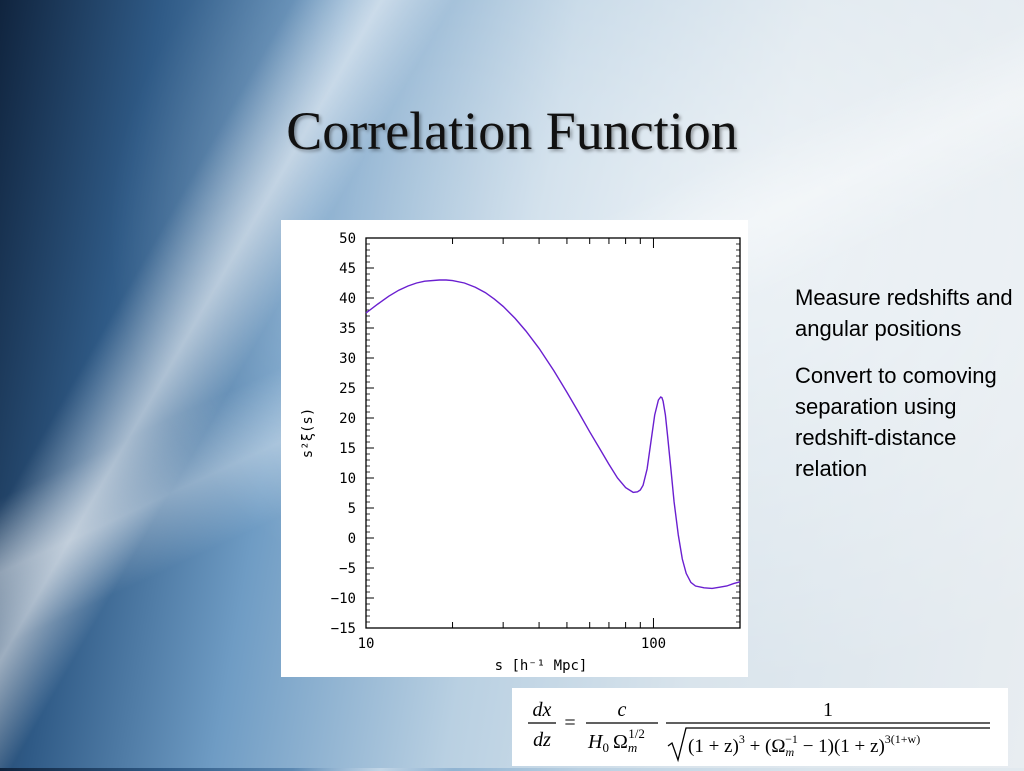 Image resolution: width=1024 pixels, height=771 pixels. Describe the element at coordinates (622, 710) in the screenshot. I see `formula-c: c` at that location.